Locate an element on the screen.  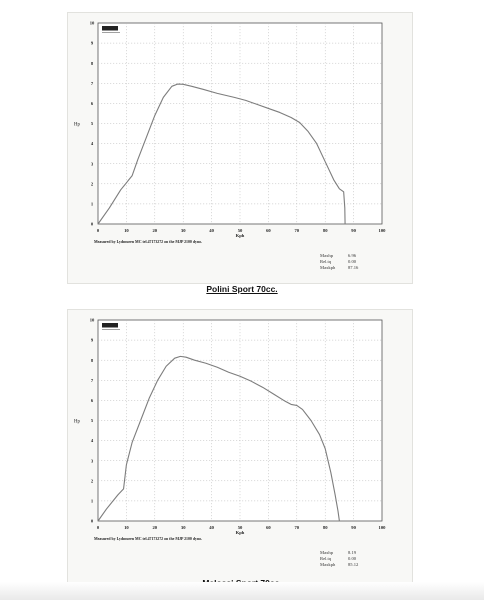
page-edge-shadow is located at coordinates (242, 591).